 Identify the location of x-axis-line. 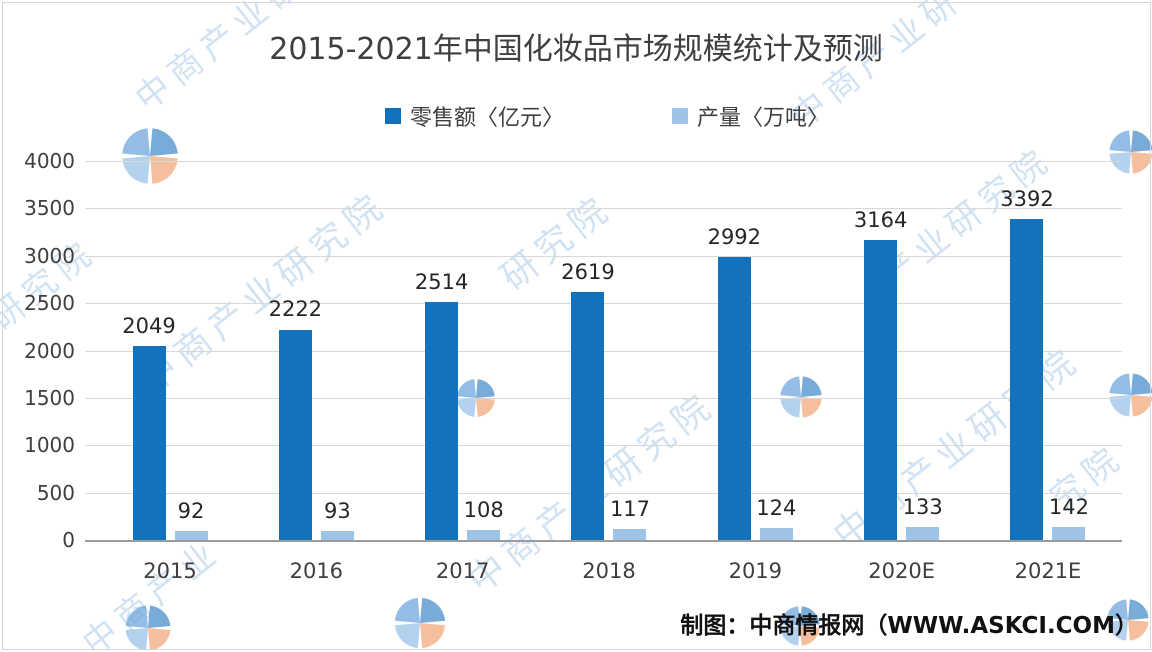
(603, 541).